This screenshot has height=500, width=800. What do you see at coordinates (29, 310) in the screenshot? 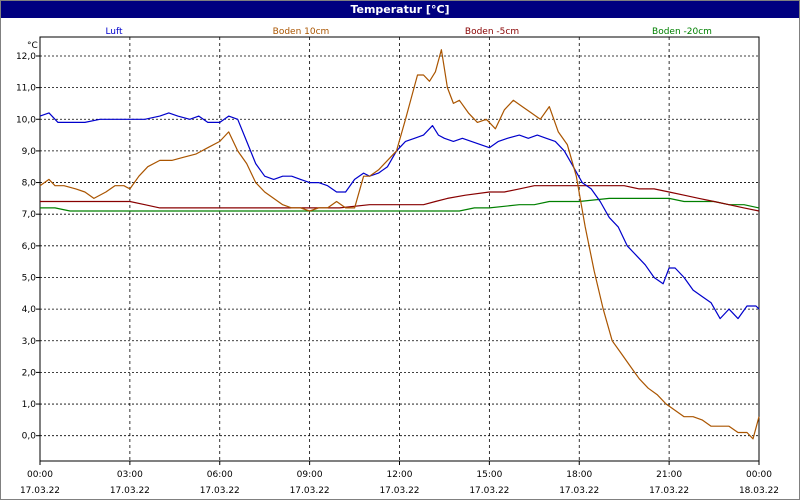
I see `y-tick-label: 4,0` at bounding box center [29, 310].